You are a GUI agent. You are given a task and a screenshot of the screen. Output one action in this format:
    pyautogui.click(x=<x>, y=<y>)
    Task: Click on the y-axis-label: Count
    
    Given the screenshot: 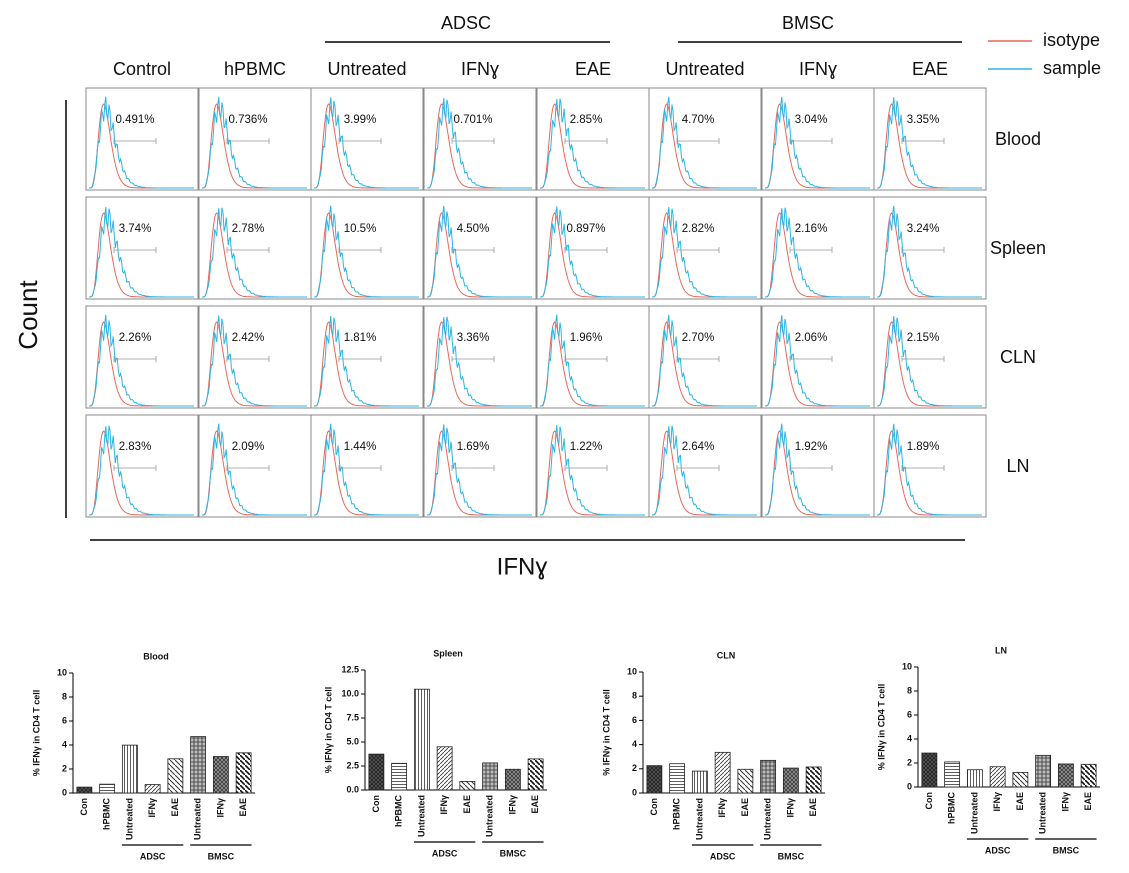 What is the action you would take?
    pyautogui.click(x=28, y=315)
    